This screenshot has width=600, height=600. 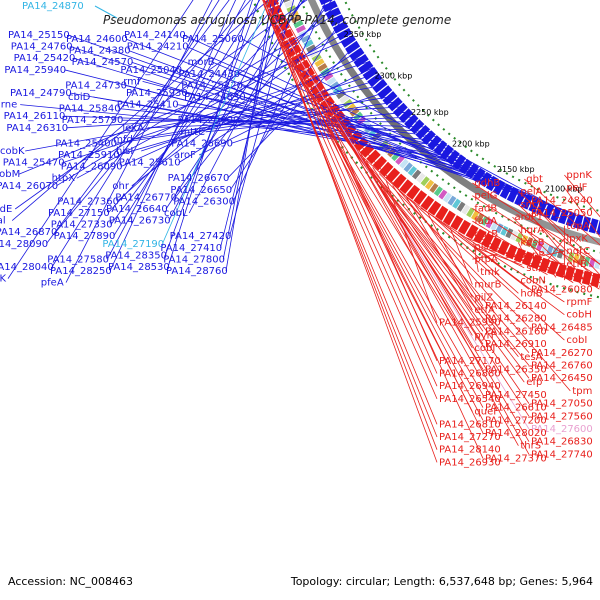 I want to click on top-gene-label: PA14_24870, so click(x=53, y=6).